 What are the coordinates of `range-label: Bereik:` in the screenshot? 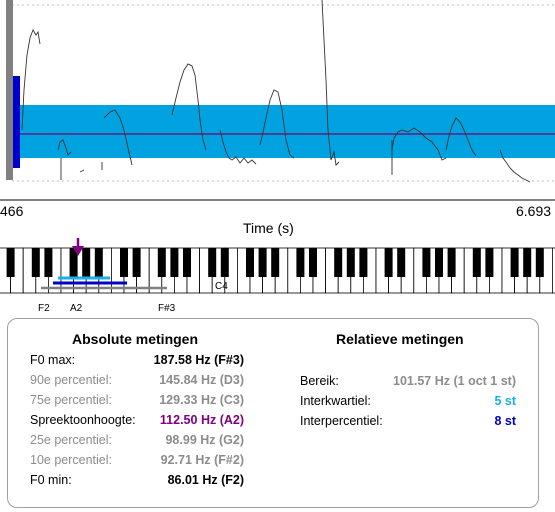 It's located at (319, 381).